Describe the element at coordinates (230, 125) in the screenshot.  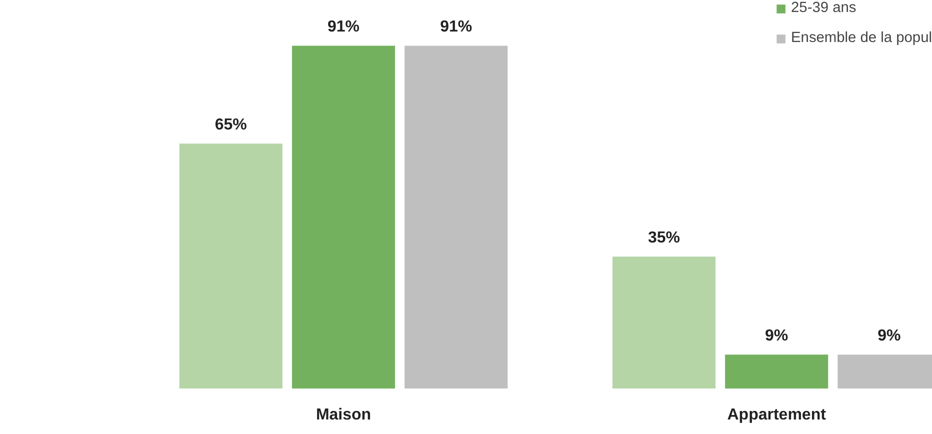
I see `data-label: 65%` at that location.